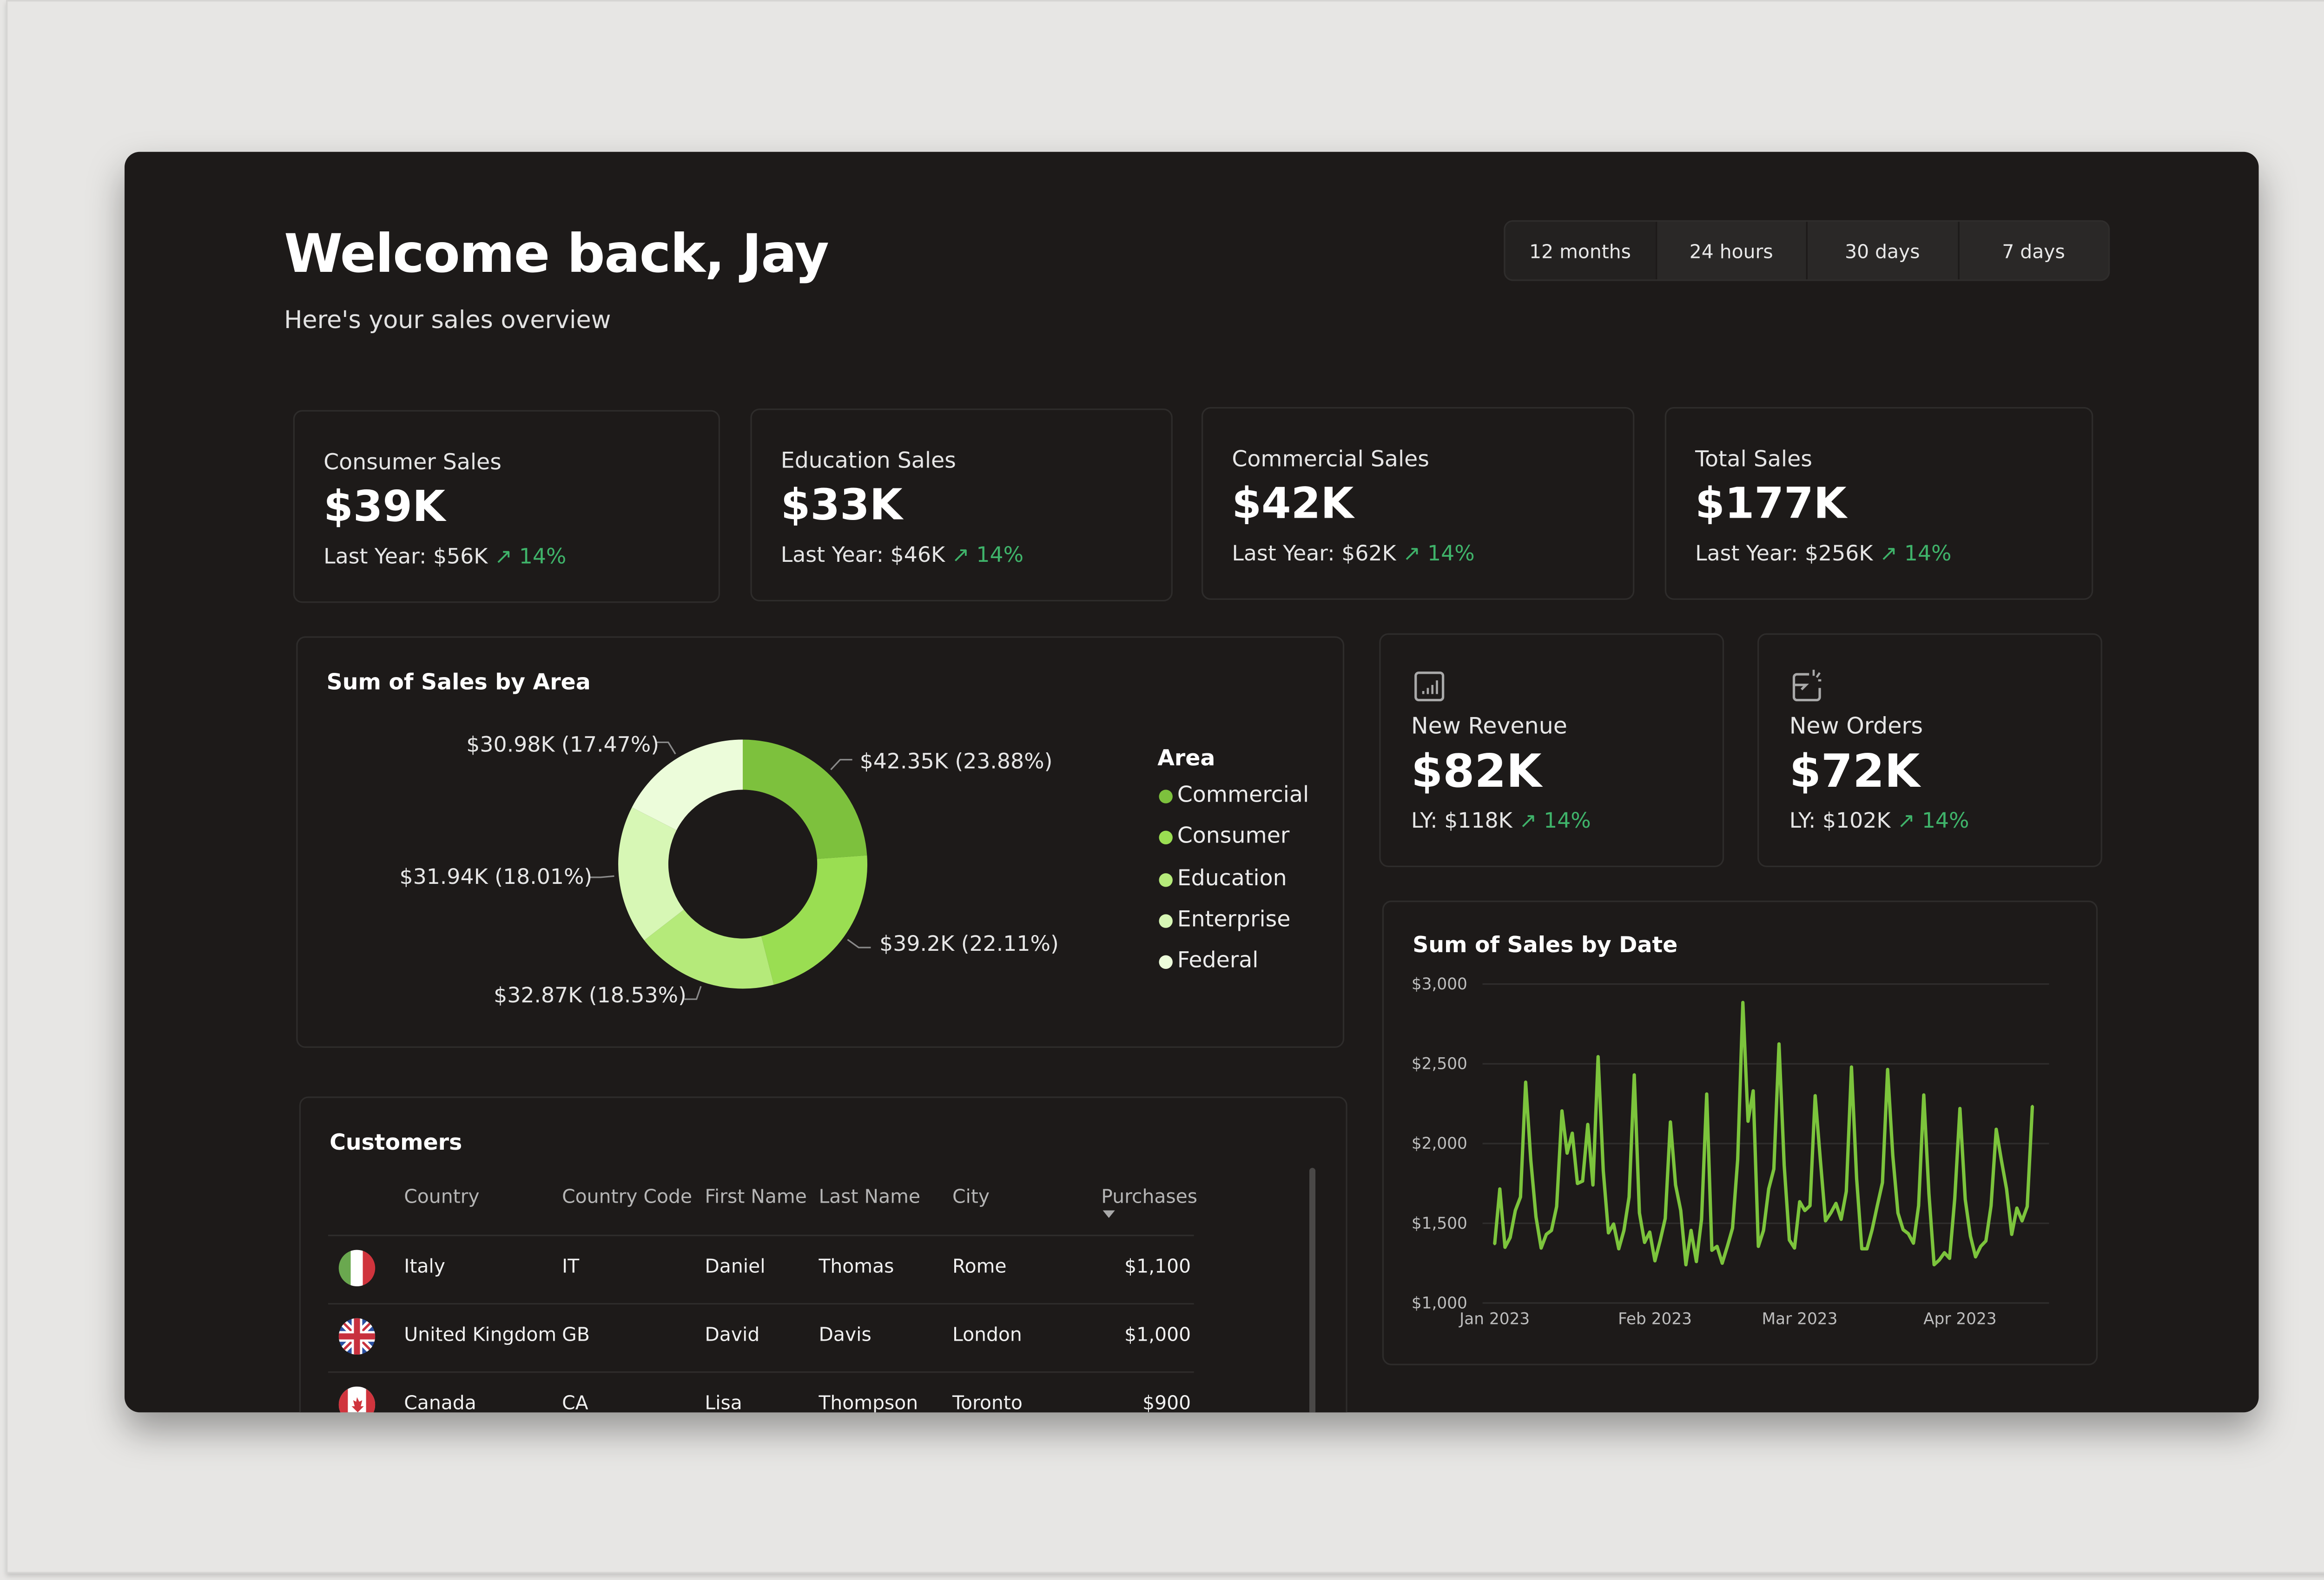  Describe the element at coordinates (1878, 504) in the screenshot. I see `kpi-card-total-sales: Total Sales $177K Last Year: $256K ↗ 14%` at that location.